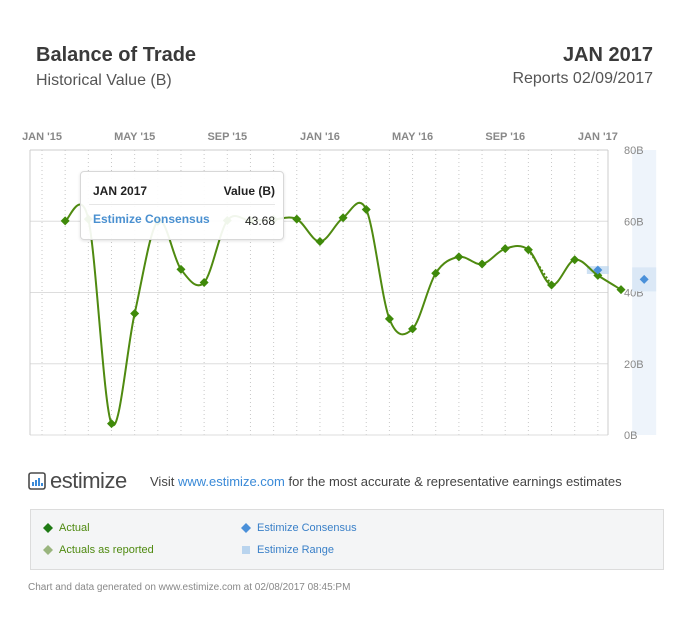 This screenshot has width=685, height=620. Describe the element at coordinates (540, 267) in the screenshot. I see `as-reported-series-line` at that location.